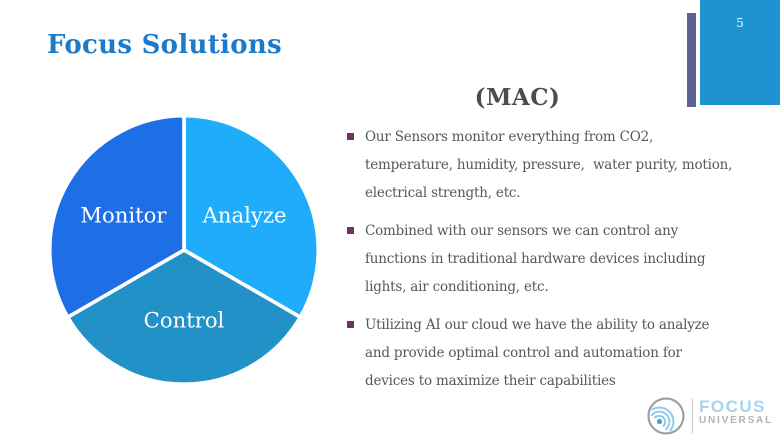 The width and height of the screenshot is (780, 438). Describe the element at coordinates (443, 193) in the screenshot. I see `bullet-line: electrical strength, etc.` at that location.